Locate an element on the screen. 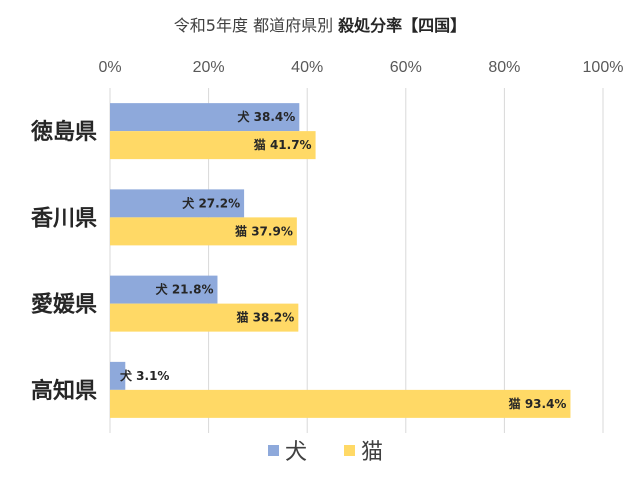 The width and height of the screenshot is (640, 481). x-tick-label: 60% is located at coordinates (406, 67).